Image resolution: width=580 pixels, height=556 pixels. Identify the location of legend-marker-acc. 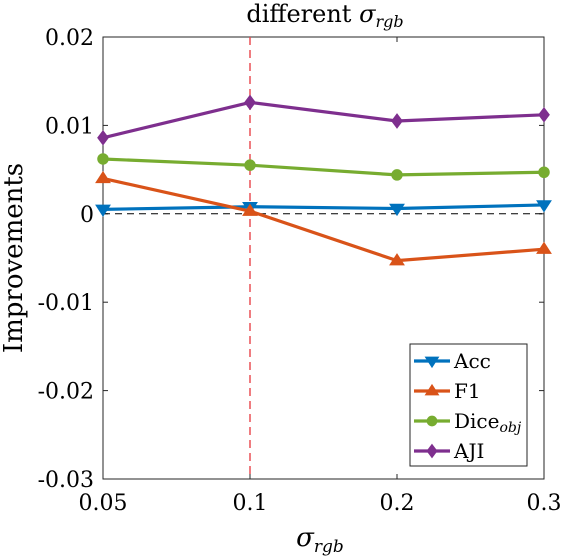
(432, 362).